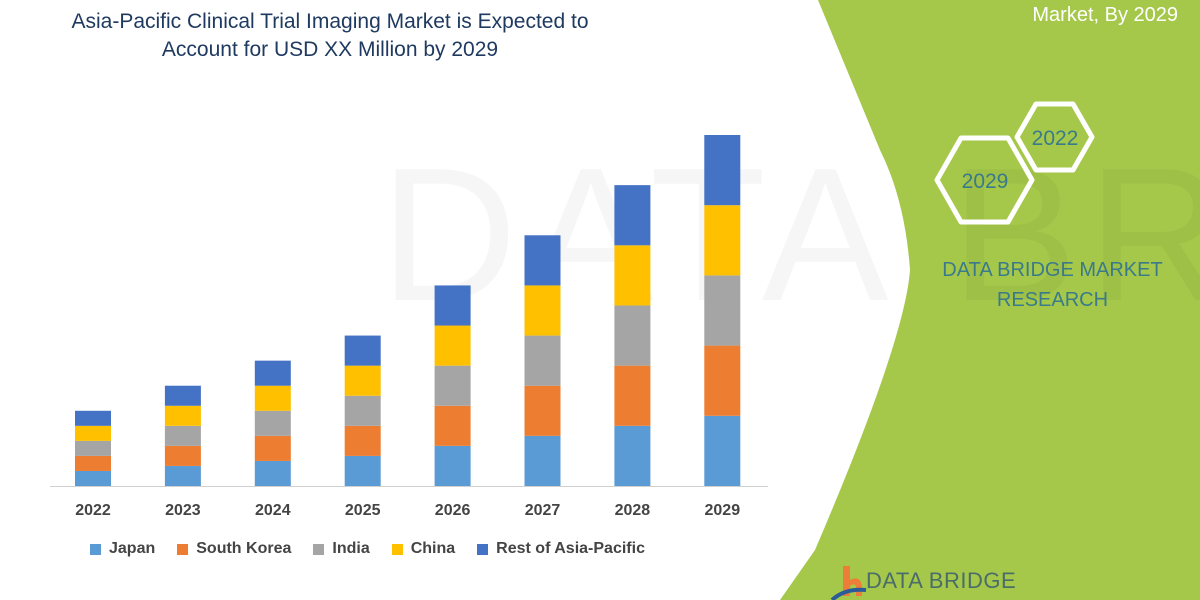 The image size is (1200, 600). What do you see at coordinates (362, 380) in the screenshot?
I see `bar-2025-china` at bounding box center [362, 380].